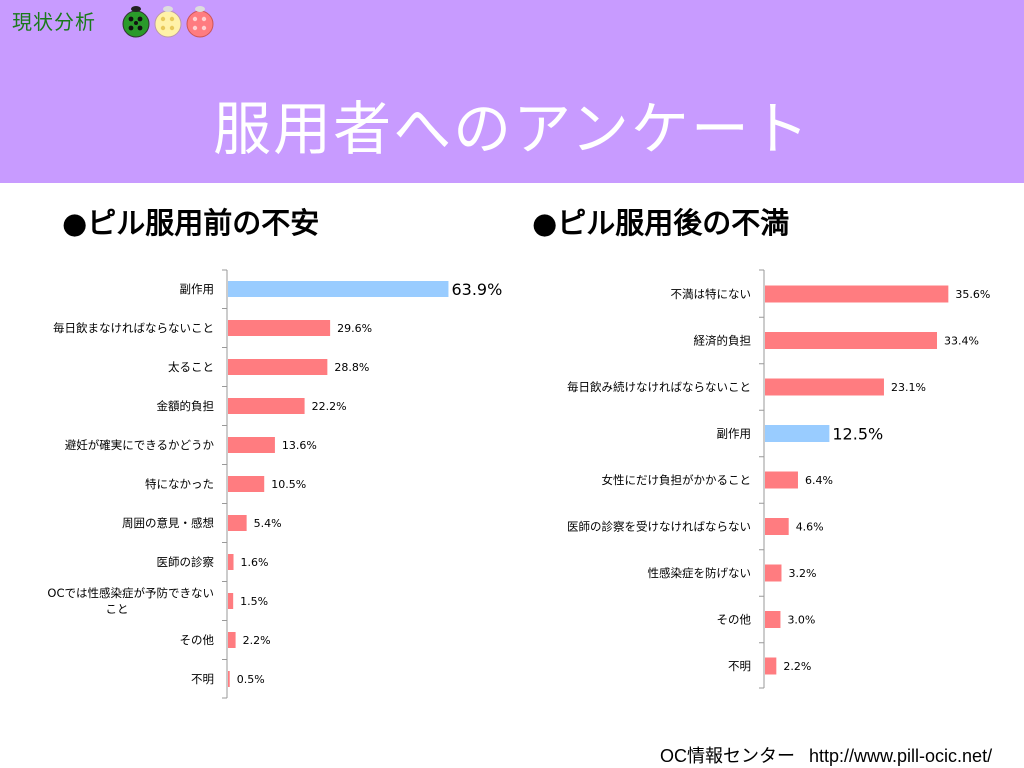 This screenshot has height=768, width=1024. Describe the element at coordinates (734, 434) in the screenshot. I see `after-category-label: 副作用` at that location.